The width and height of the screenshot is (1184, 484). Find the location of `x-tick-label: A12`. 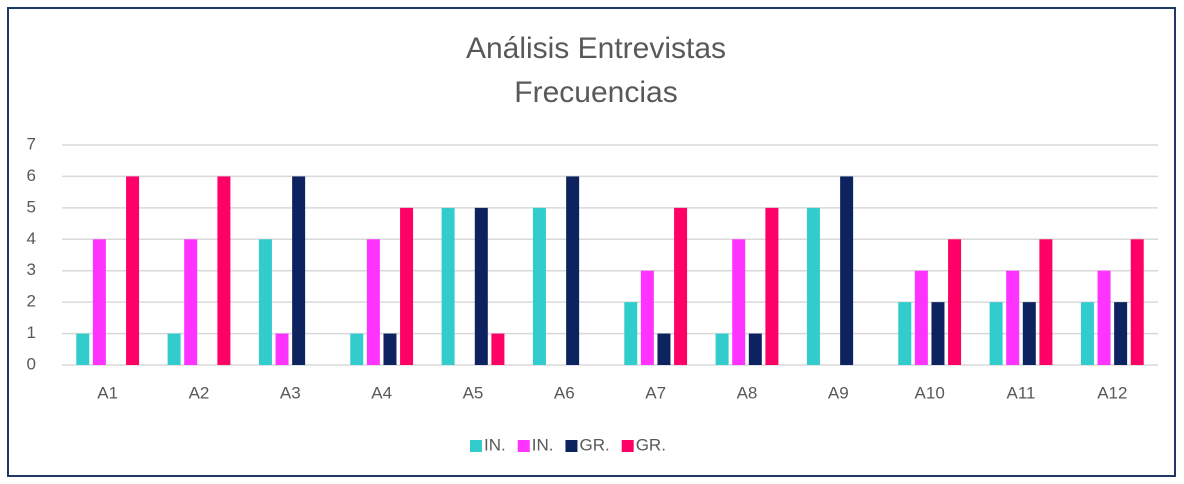

x-tick-label: A12 is located at coordinates (1112, 392).